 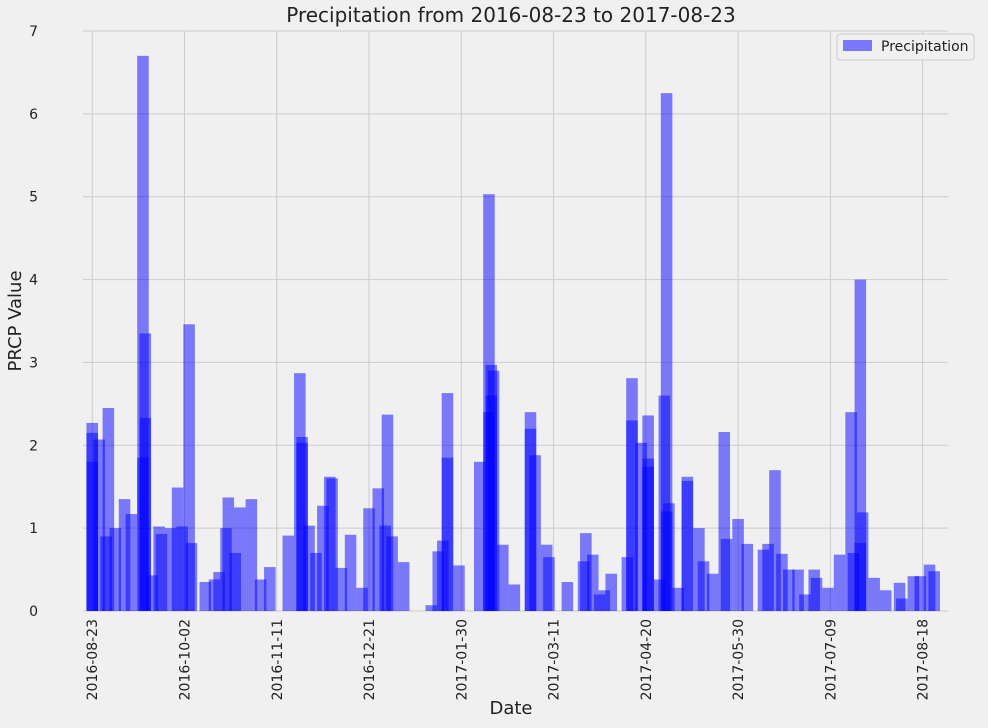 What do you see at coordinates (33, 281) in the screenshot?
I see `y-tick-label: 4` at bounding box center [33, 281].